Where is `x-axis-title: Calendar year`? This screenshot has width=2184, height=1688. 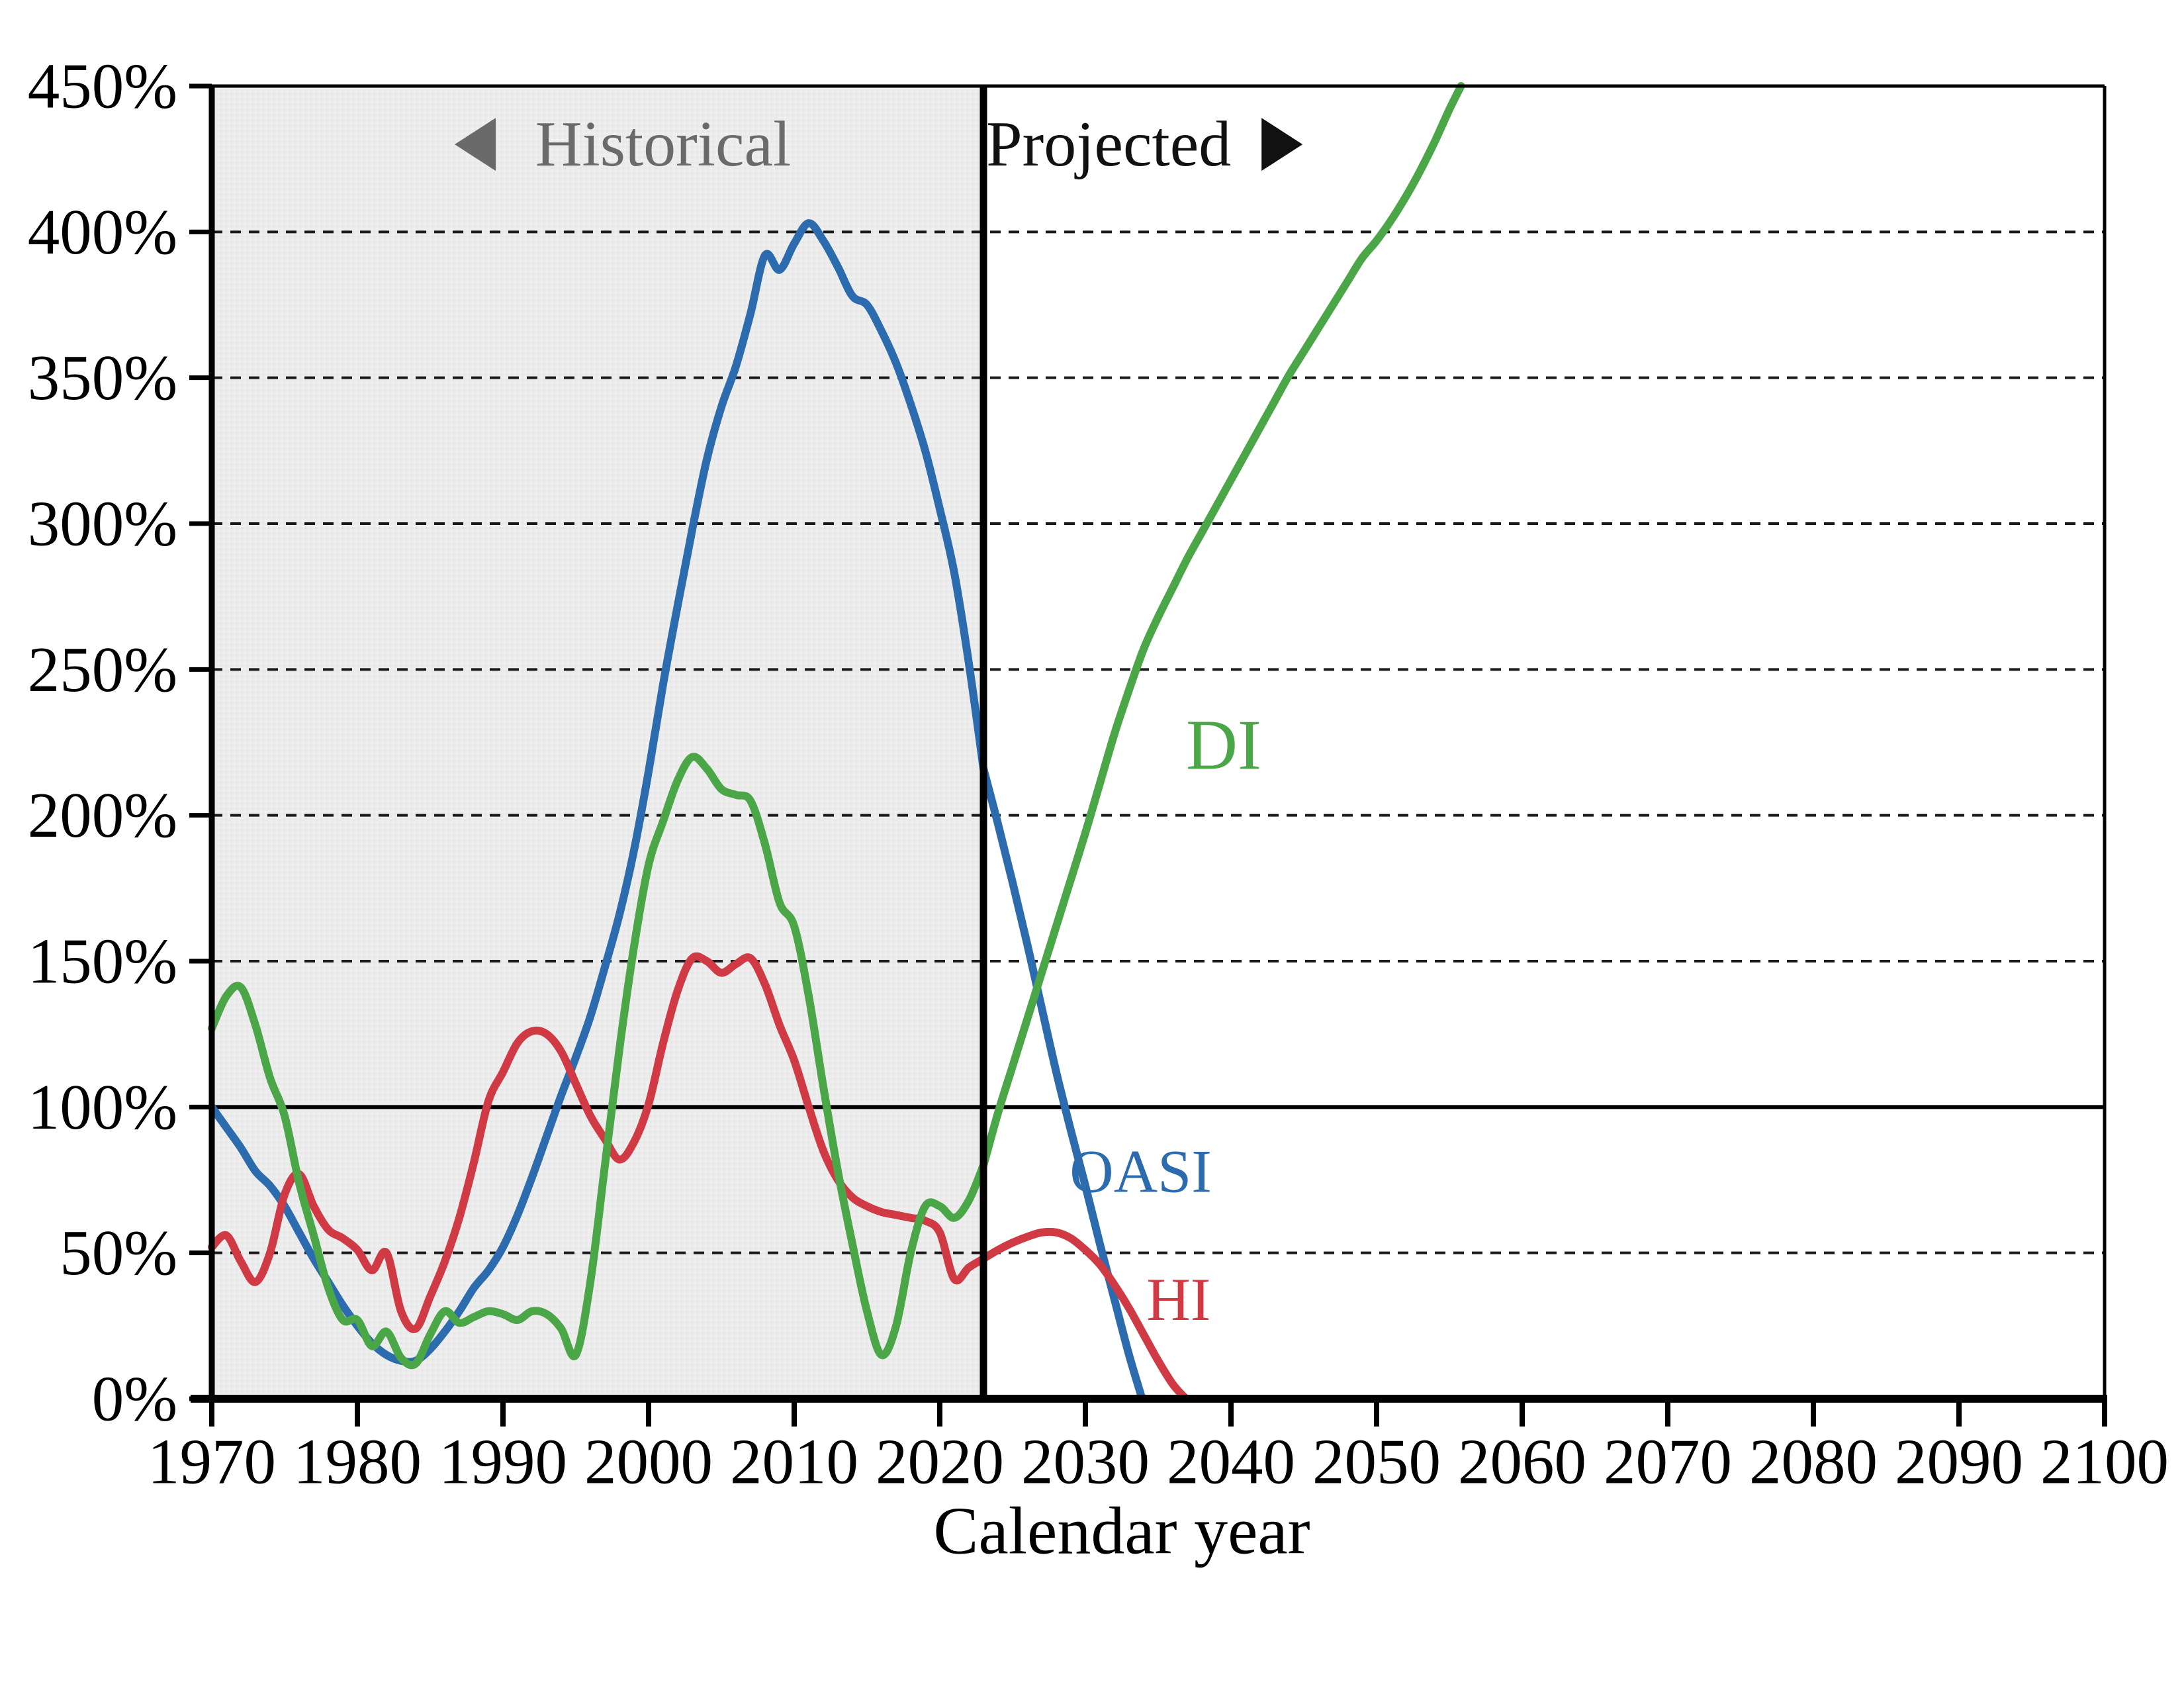 x-axis-title: Calendar year is located at coordinates (1121, 1531).